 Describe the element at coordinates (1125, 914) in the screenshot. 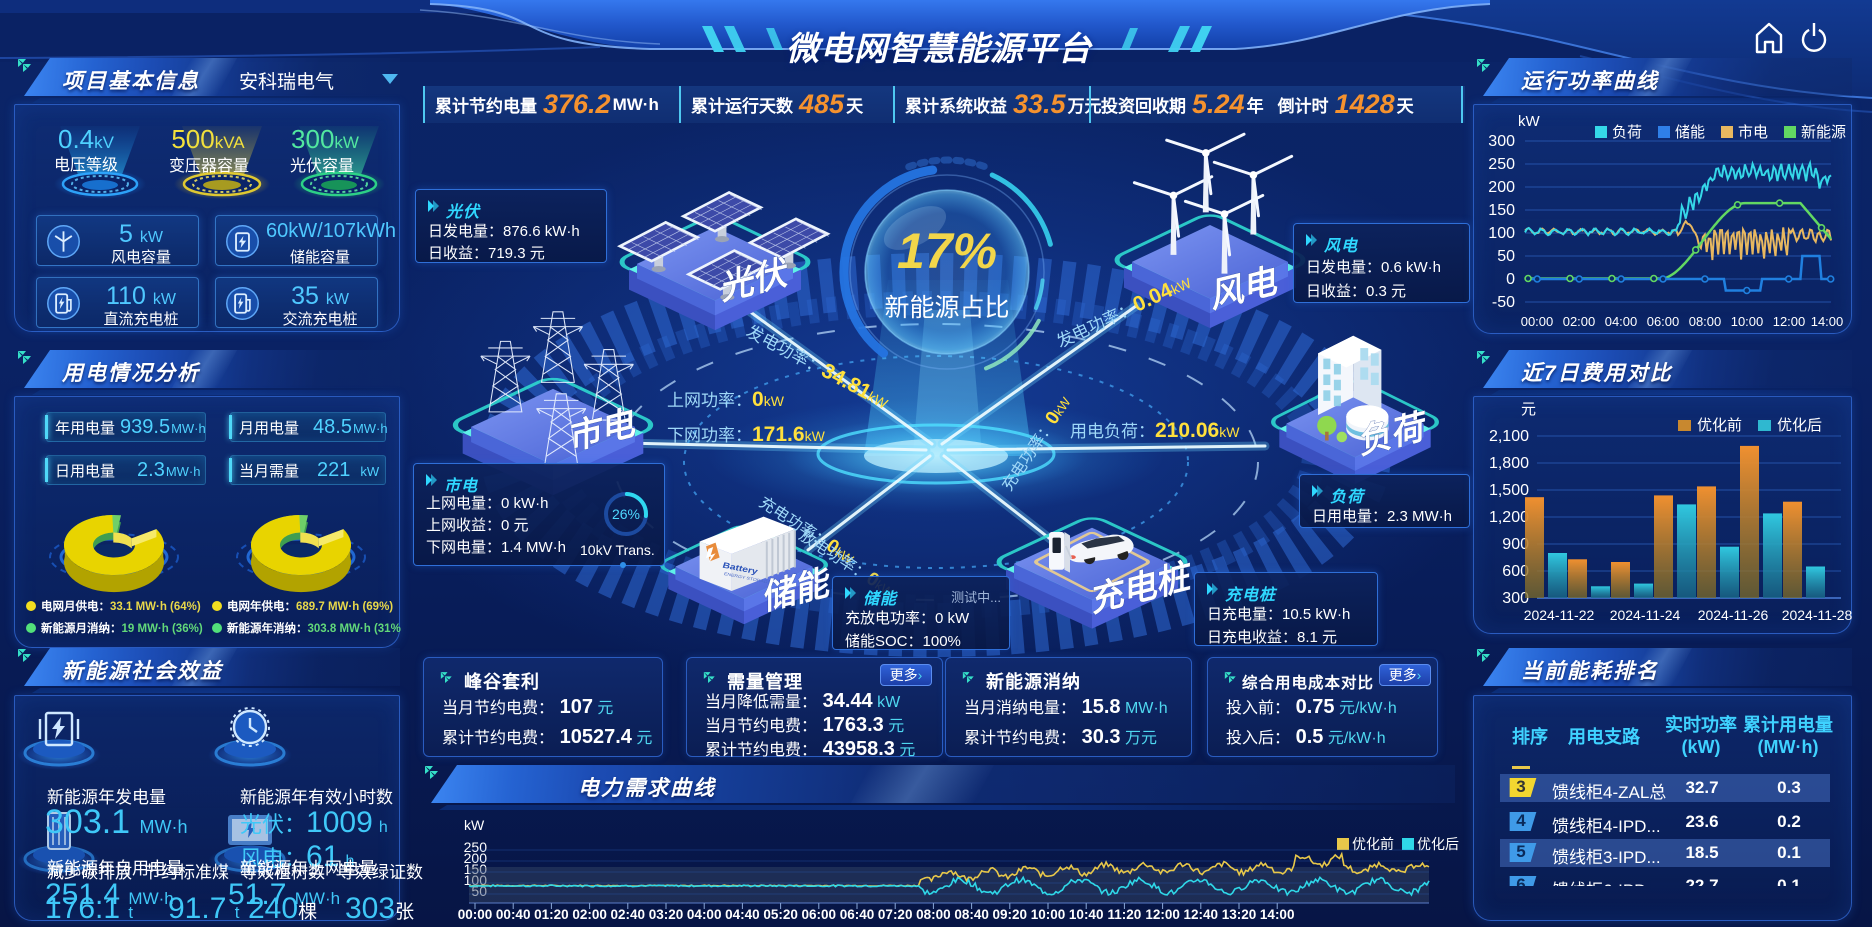

I see `svg-text: 11:20` at that location.